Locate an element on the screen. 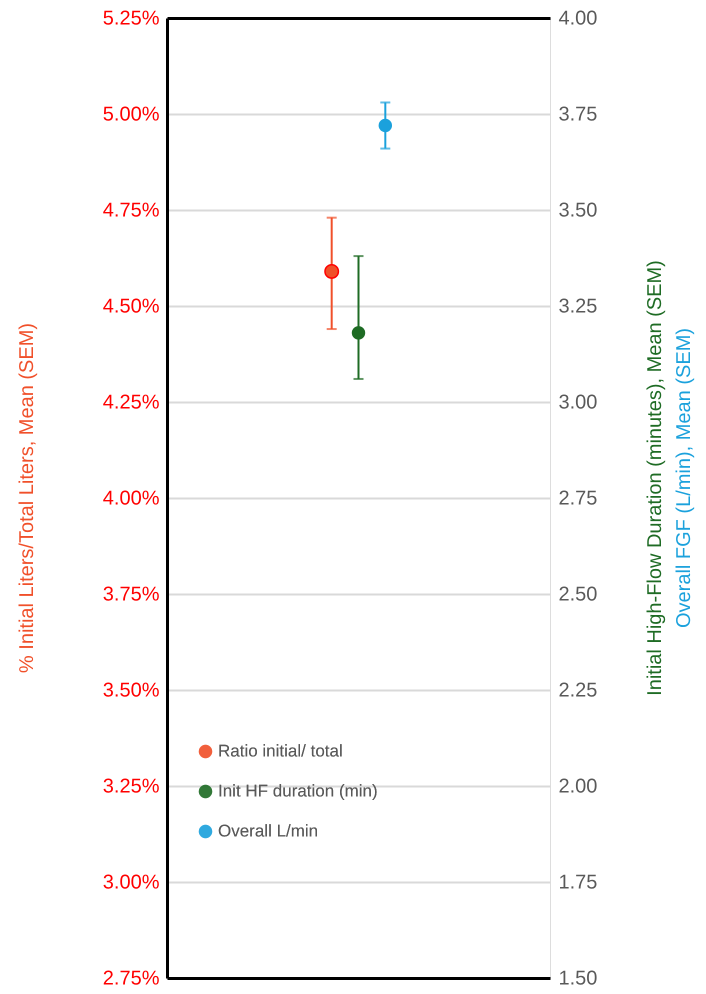 The width and height of the screenshot is (706, 994). text: Overall FGF (L/min), Mean (SEM) is located at coordinates (684, 478).